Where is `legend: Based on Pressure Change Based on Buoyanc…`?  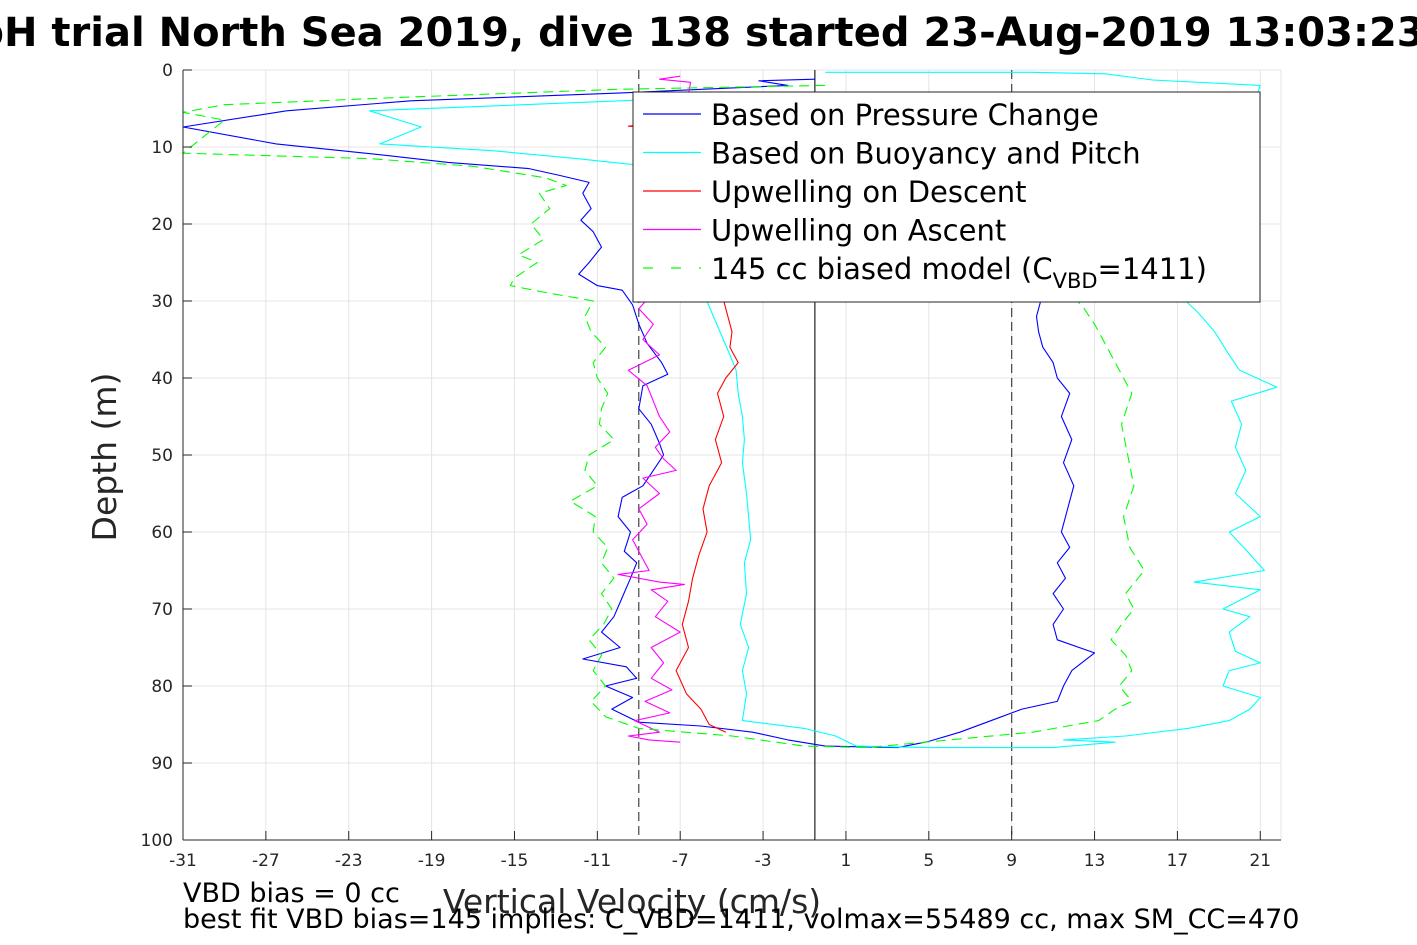
legend: Based on Pressure Change Based on Buoyanc… is located at coordinates (946, 197).